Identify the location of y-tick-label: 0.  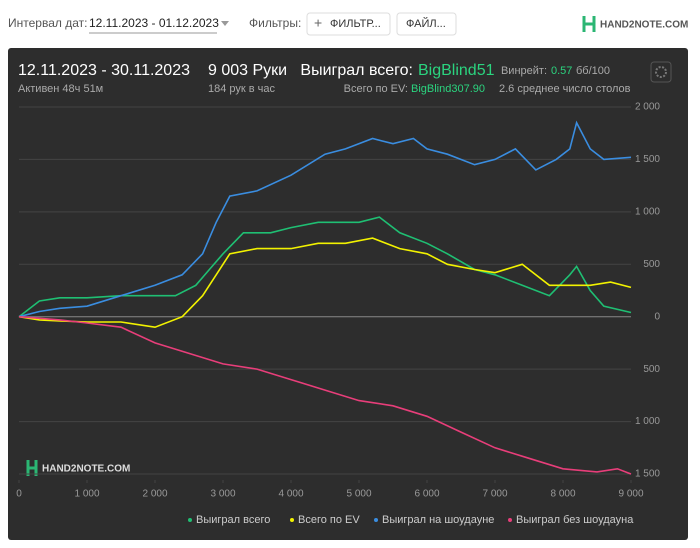
(657, 316).